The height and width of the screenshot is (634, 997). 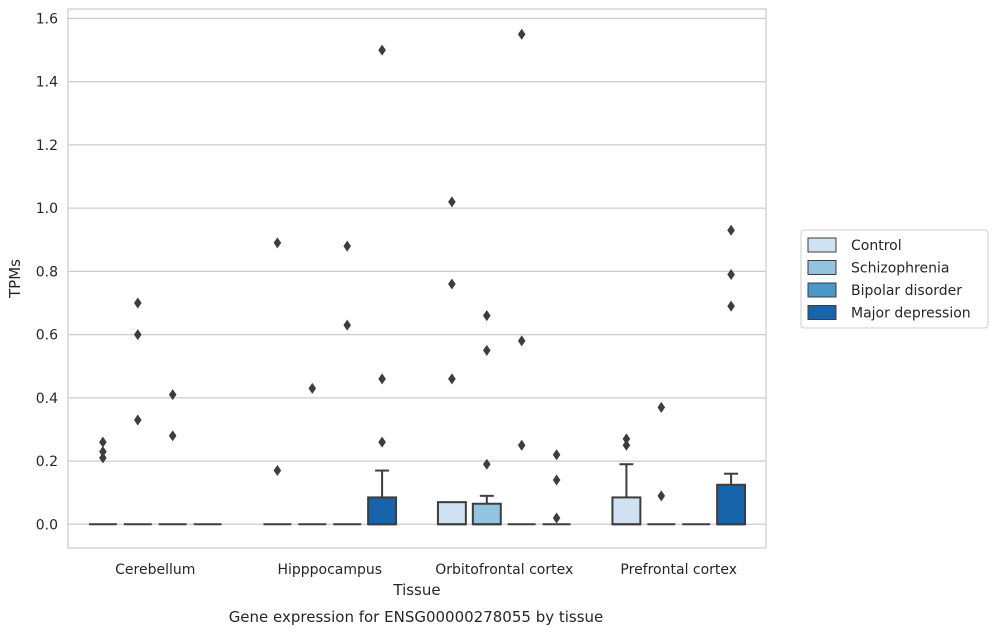 I want to click on y-tick-label: 0.0, so click(x=47, y=525).